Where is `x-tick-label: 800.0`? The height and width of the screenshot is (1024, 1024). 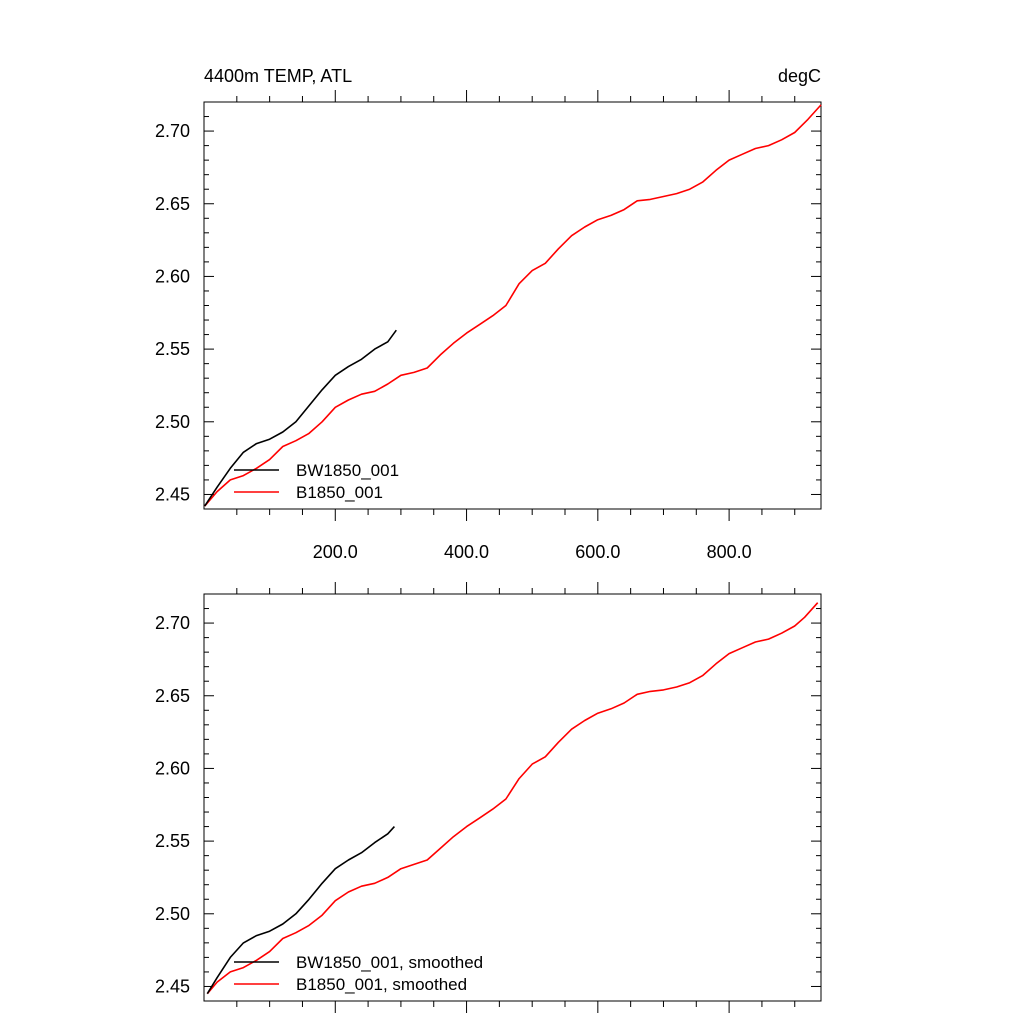 x-tick-label: 800.0 is located at coordinates (729, 552).